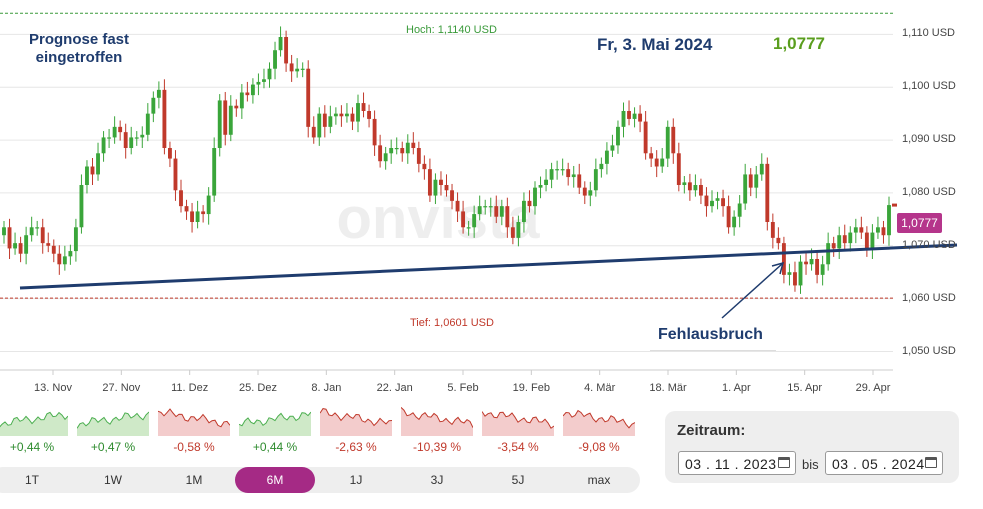  What do you see at coordinates (113, 480) in the screenshot?
I see `range-button-1w: 1W` at bounding box center [113, 480].